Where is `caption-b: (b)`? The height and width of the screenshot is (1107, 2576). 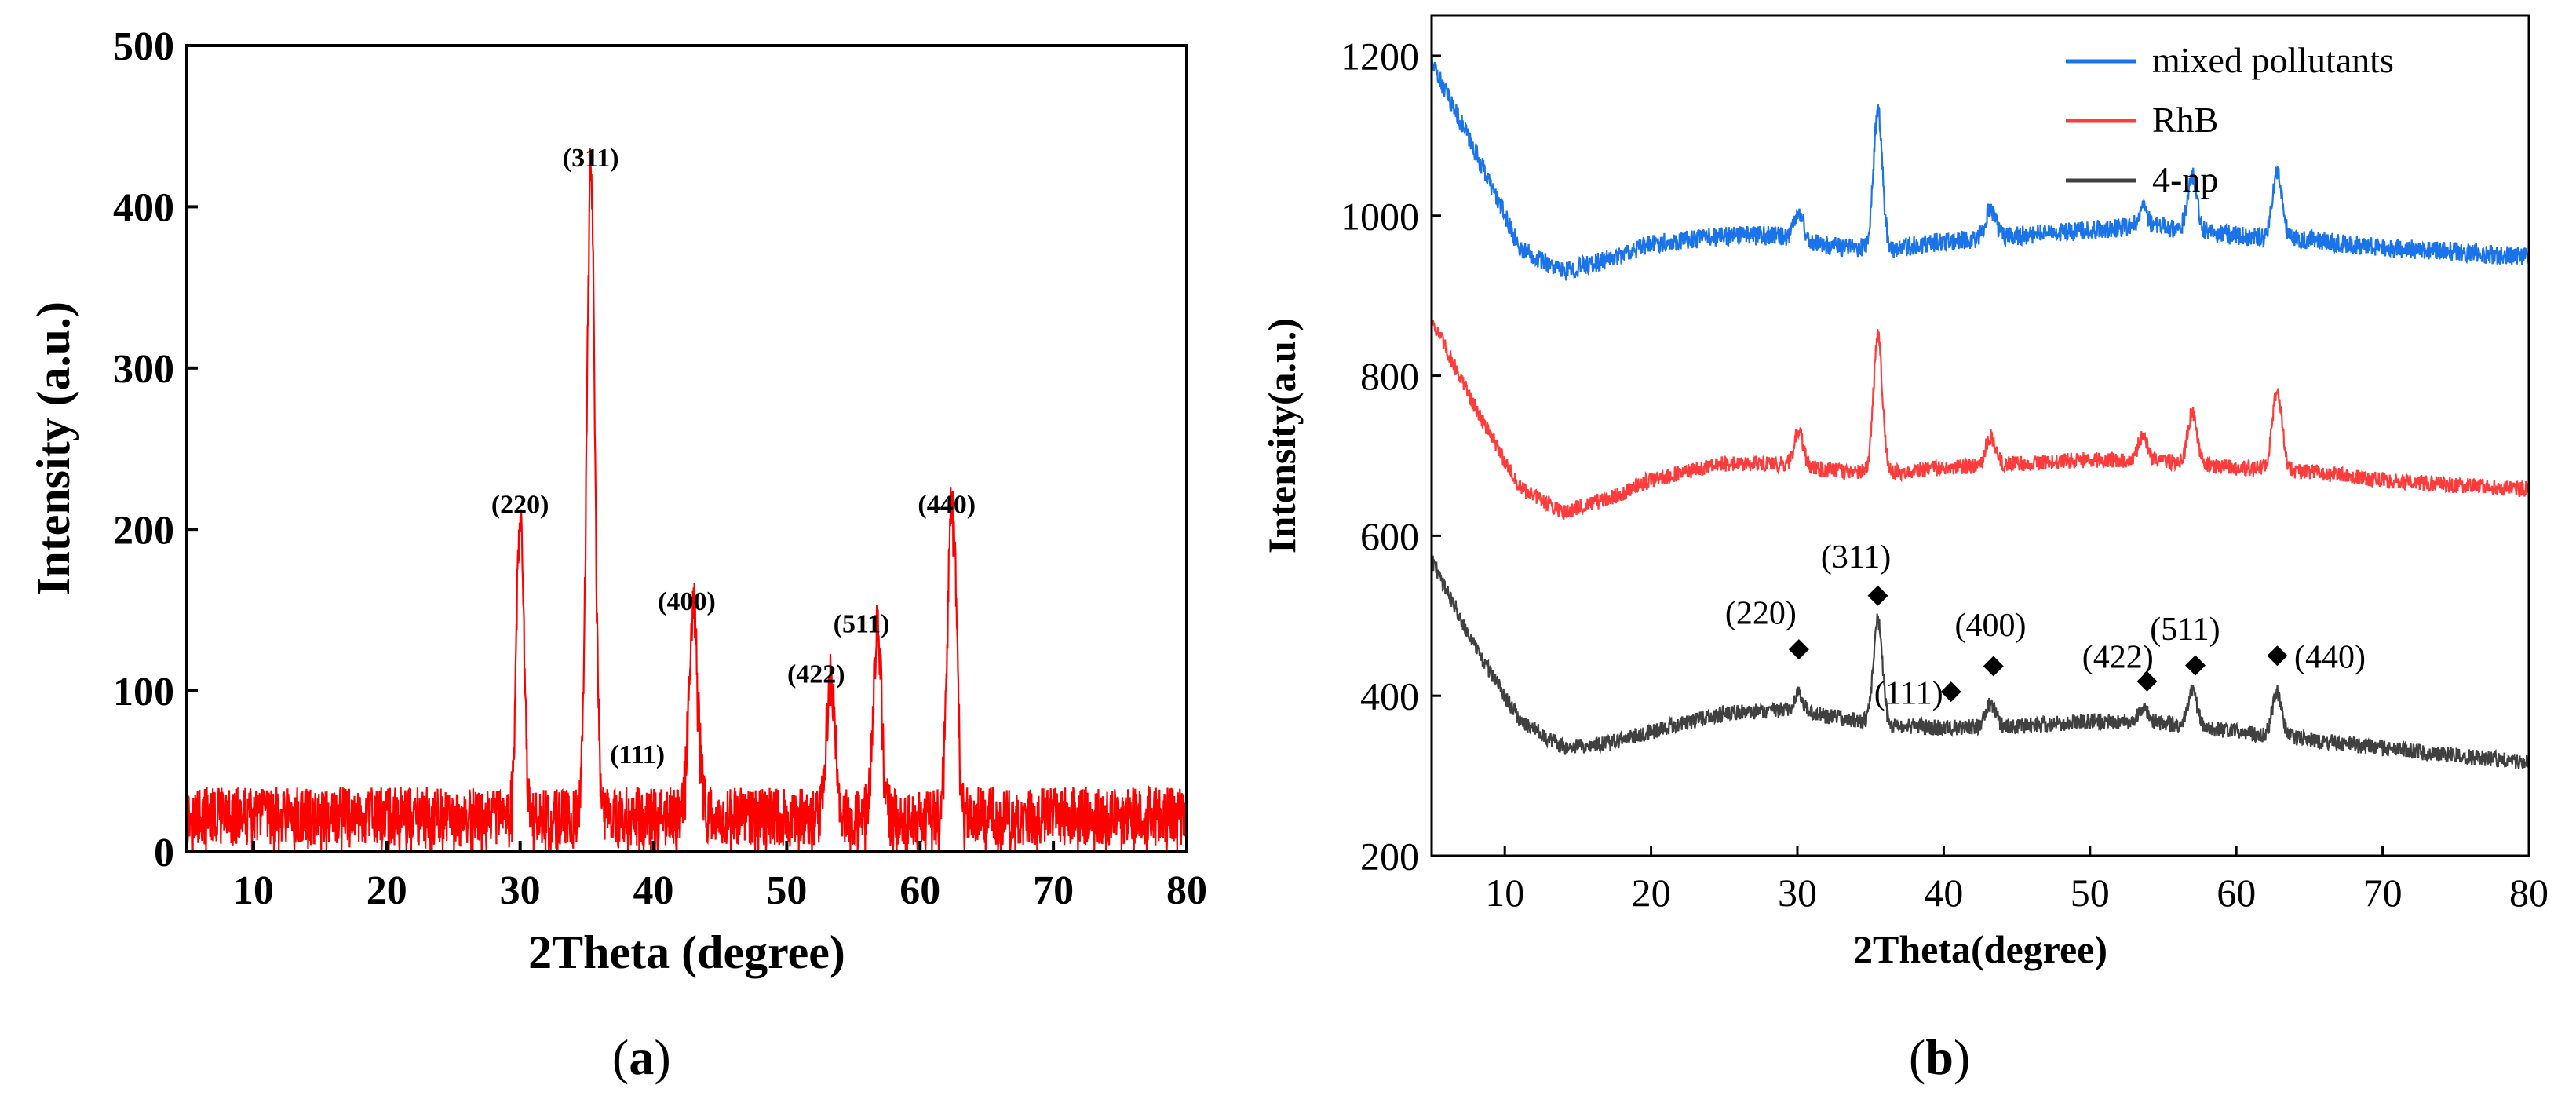
caption-b: (b) is located at coordinates (1940, 1057).